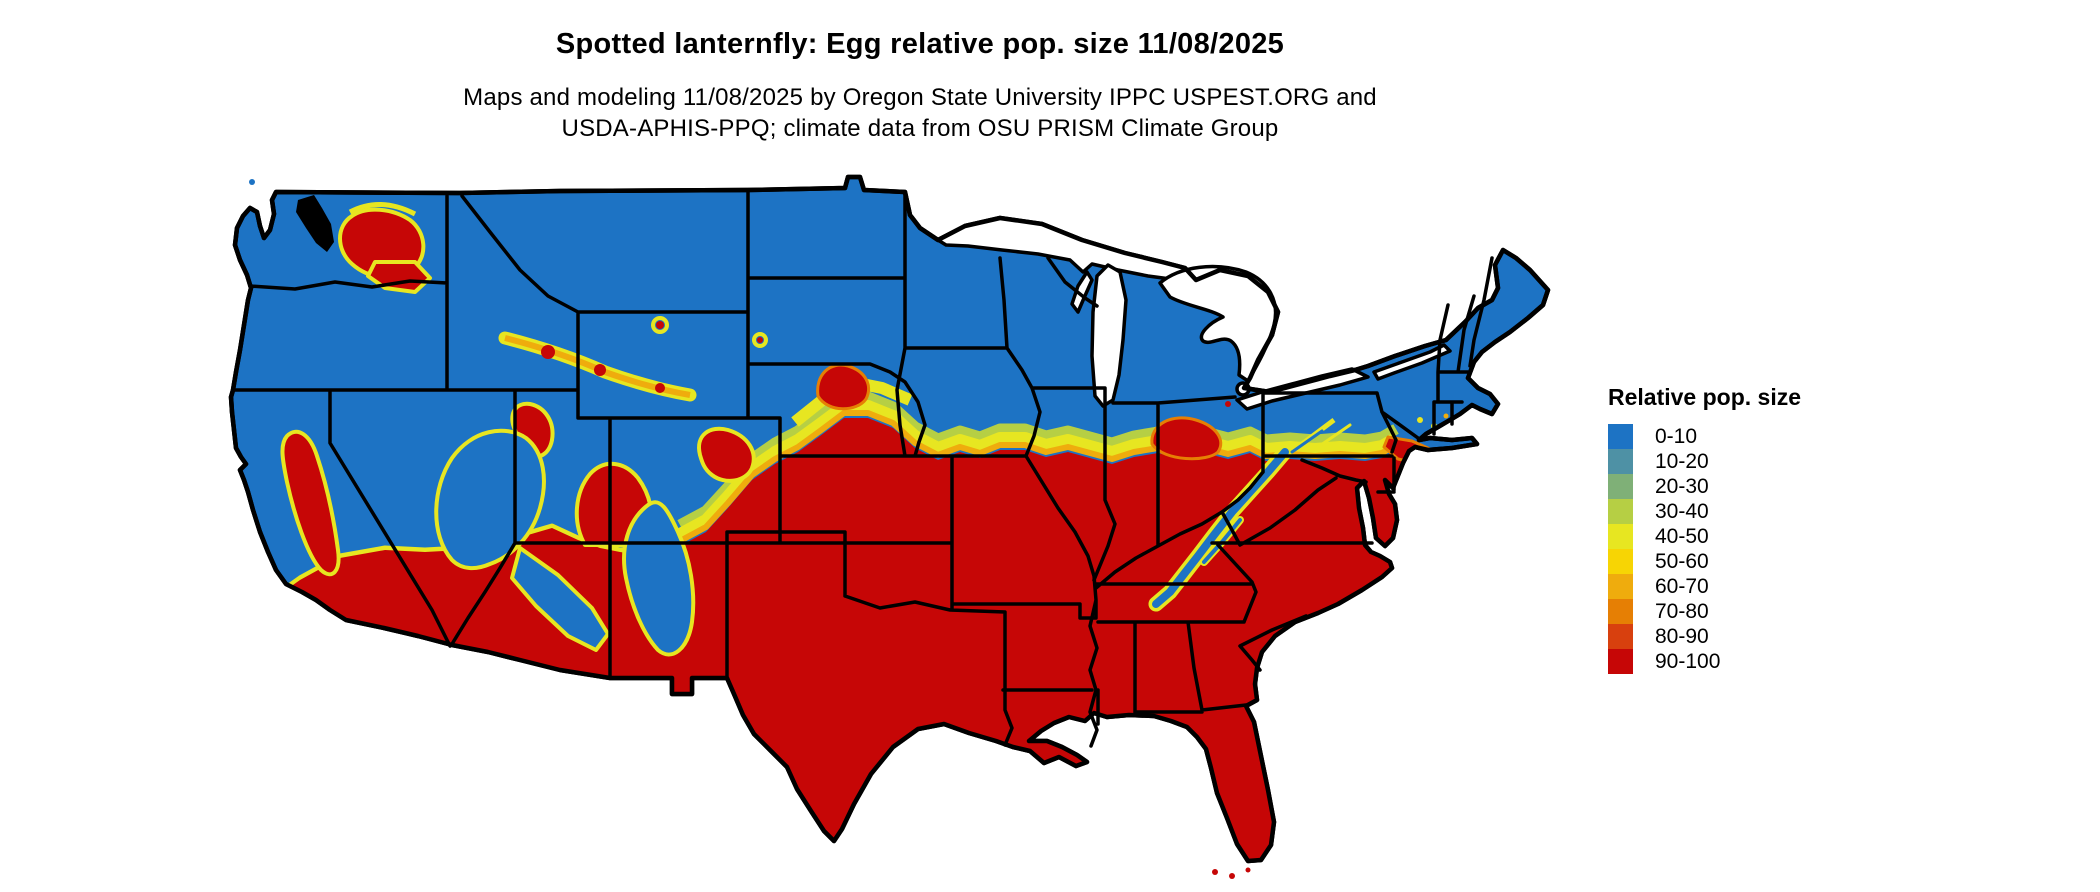 The width and height of the screenshot is (2100, 892). I want to click on lake-michigan, so click(1109, 335).